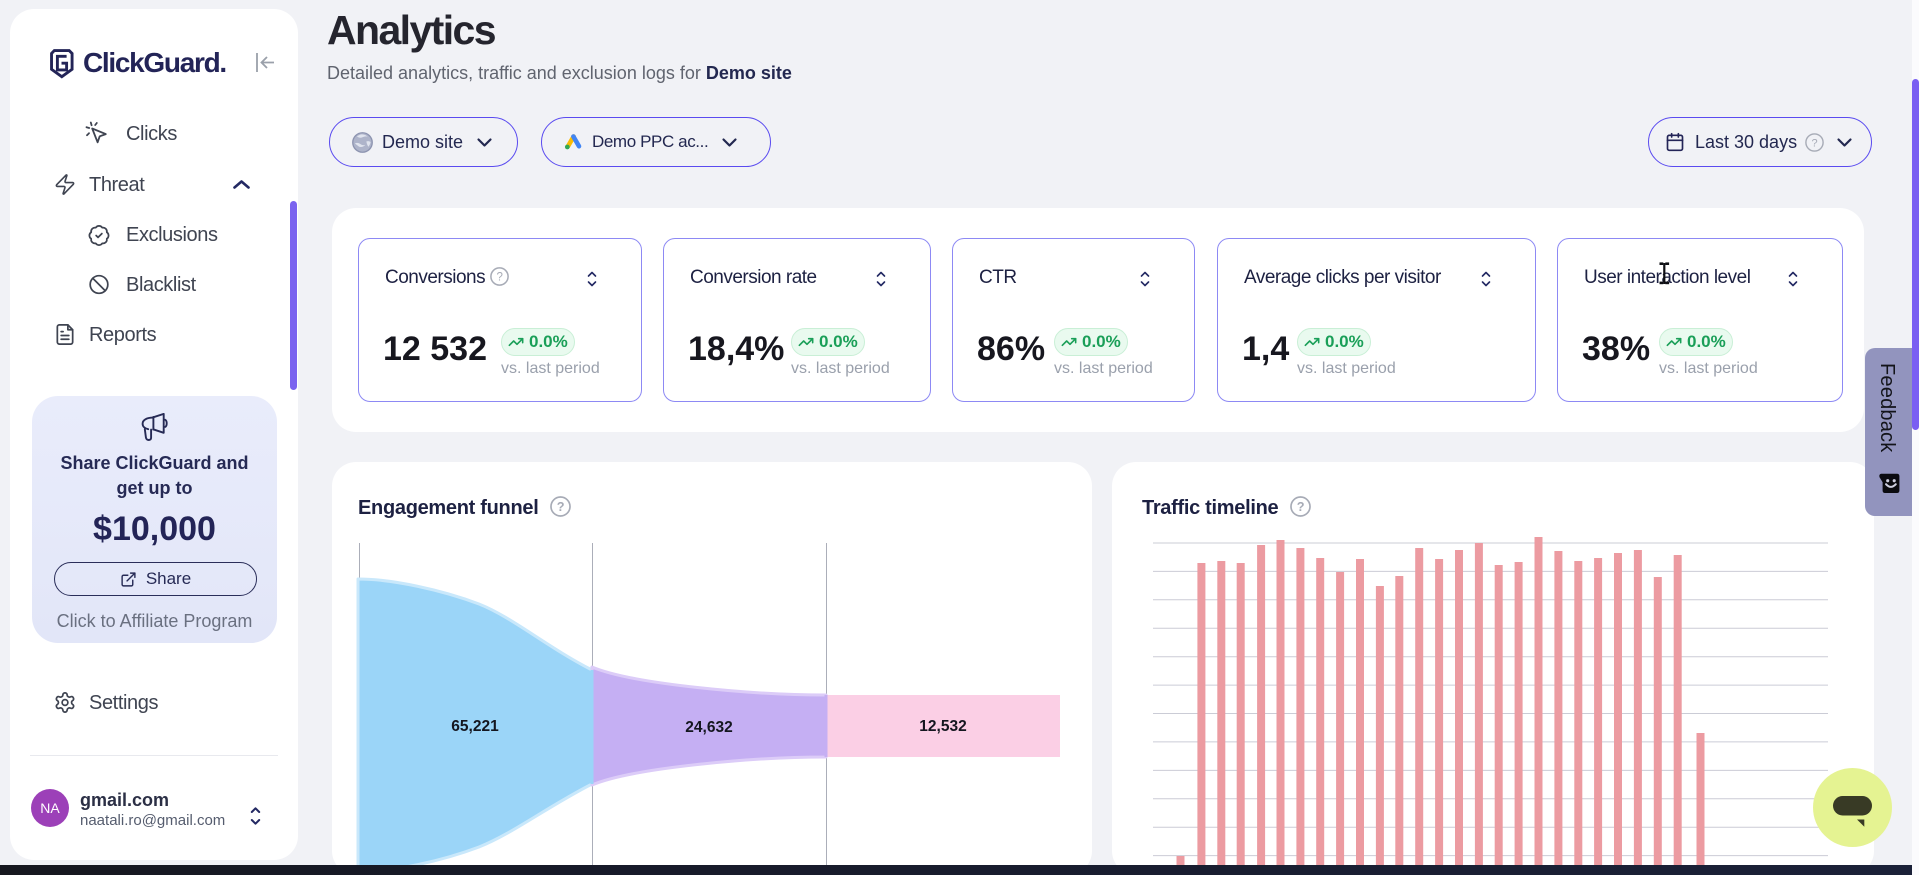 This screenshot has height=875, width=1919. What do you see at coordinates (942, 726) in the screenshot?
I see `svg-text: 12,532` at bounding box center [942, 726].